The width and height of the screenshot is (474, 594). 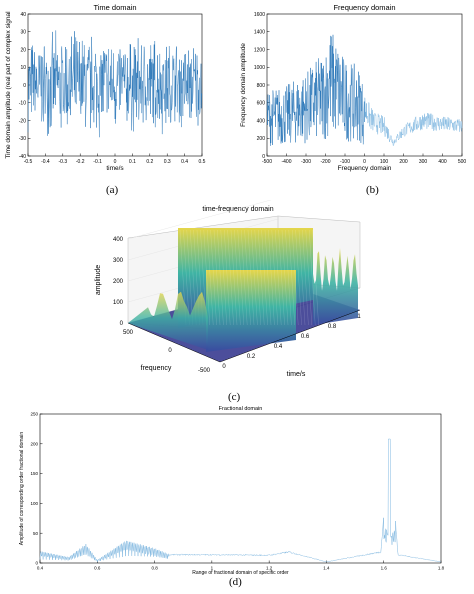 I want to click on time-axis-line, so click(x=290, y=336).